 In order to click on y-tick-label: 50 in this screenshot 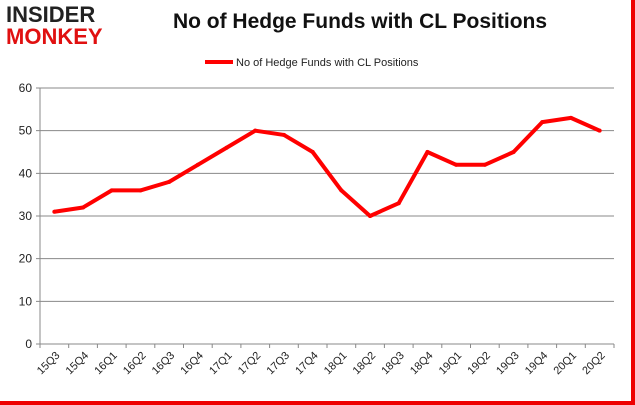, I will do `click(26, 131)`.